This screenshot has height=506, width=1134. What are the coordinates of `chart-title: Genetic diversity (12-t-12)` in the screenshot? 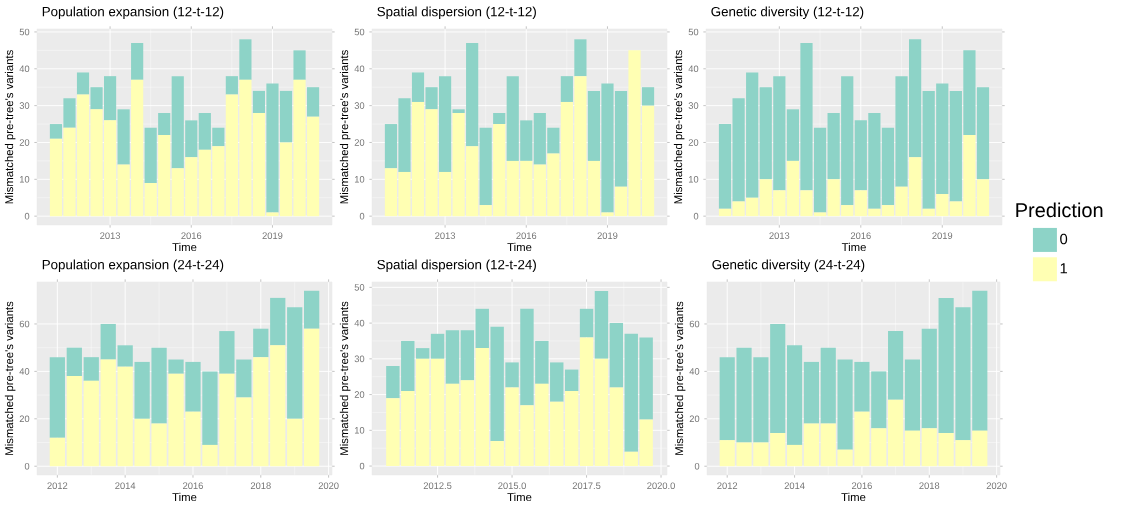 It's located at (787, 13).